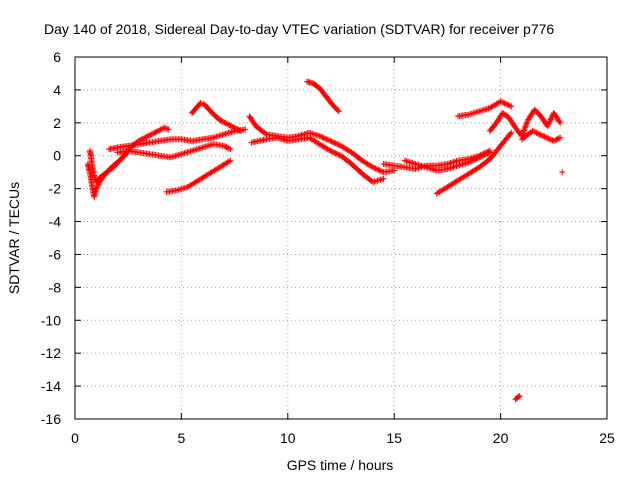  I want to click on y-tick-label: 6, so click(57, 57).